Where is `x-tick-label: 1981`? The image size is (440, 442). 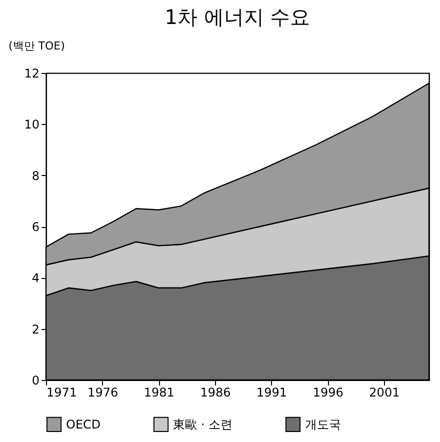
x-tick-label: 1981 is located at coordinates (159, 393).